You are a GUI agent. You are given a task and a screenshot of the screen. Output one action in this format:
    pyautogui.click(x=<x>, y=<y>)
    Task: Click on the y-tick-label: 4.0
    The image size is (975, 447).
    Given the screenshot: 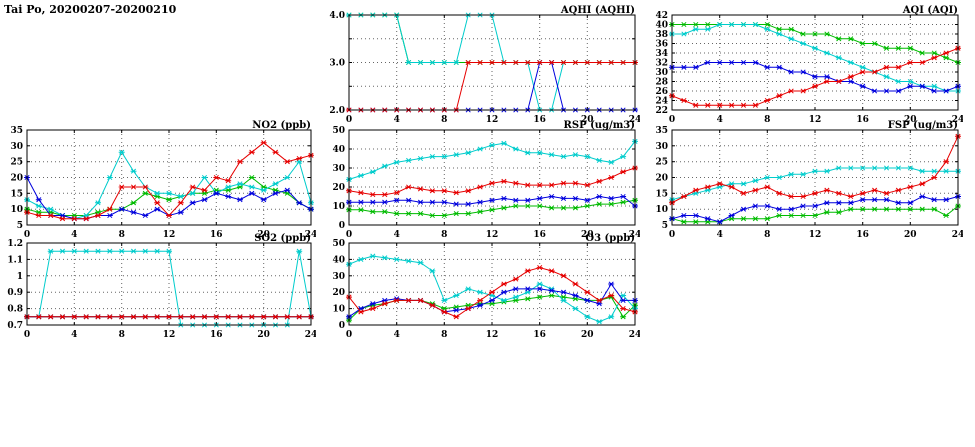 What is the action you would take?
    pyautogui.click(x=337, y=16)
    